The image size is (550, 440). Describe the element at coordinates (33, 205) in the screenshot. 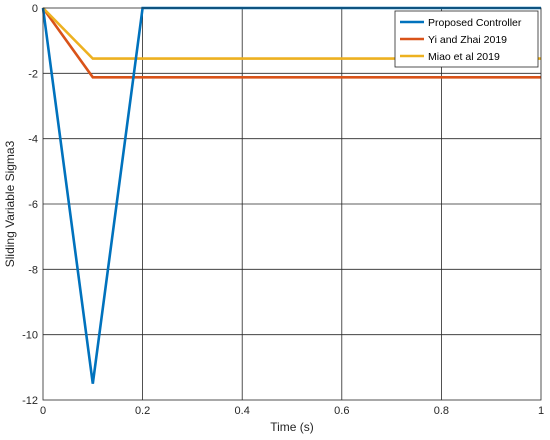

I see `y-tick-label: -6` at that location.